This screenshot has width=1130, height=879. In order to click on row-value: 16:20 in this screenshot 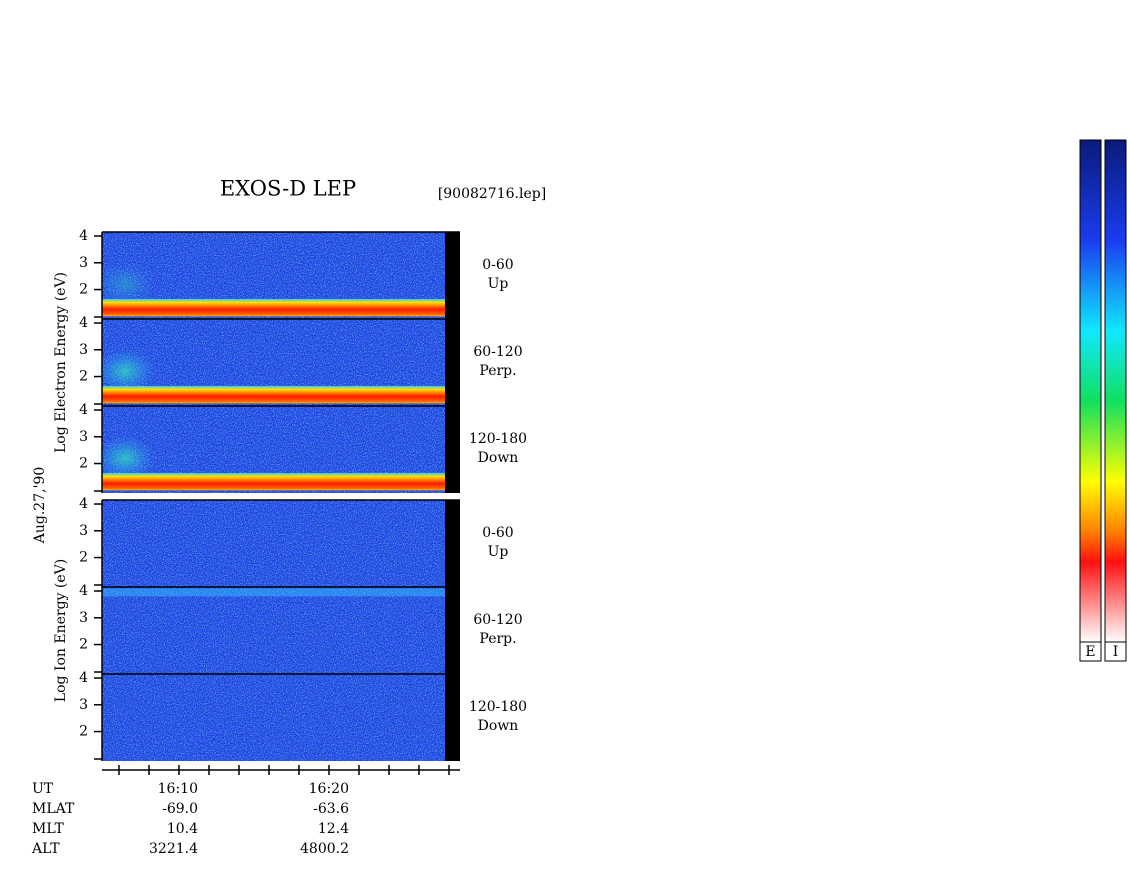, I will do `click(329, 789)`.